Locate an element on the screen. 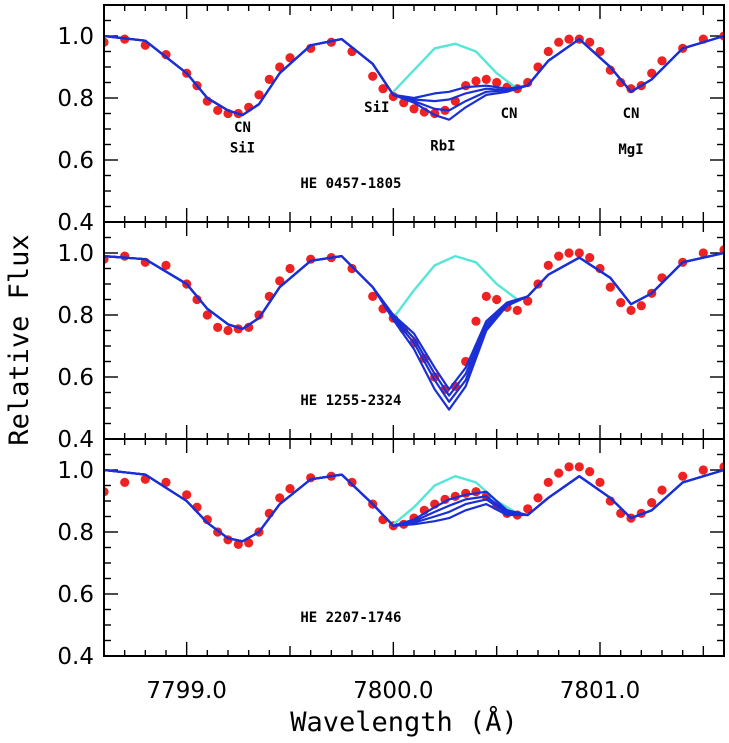 This screenshot has height=743, width=729. x-tick-label: 7801.0 is located at coordinates (600, 691).